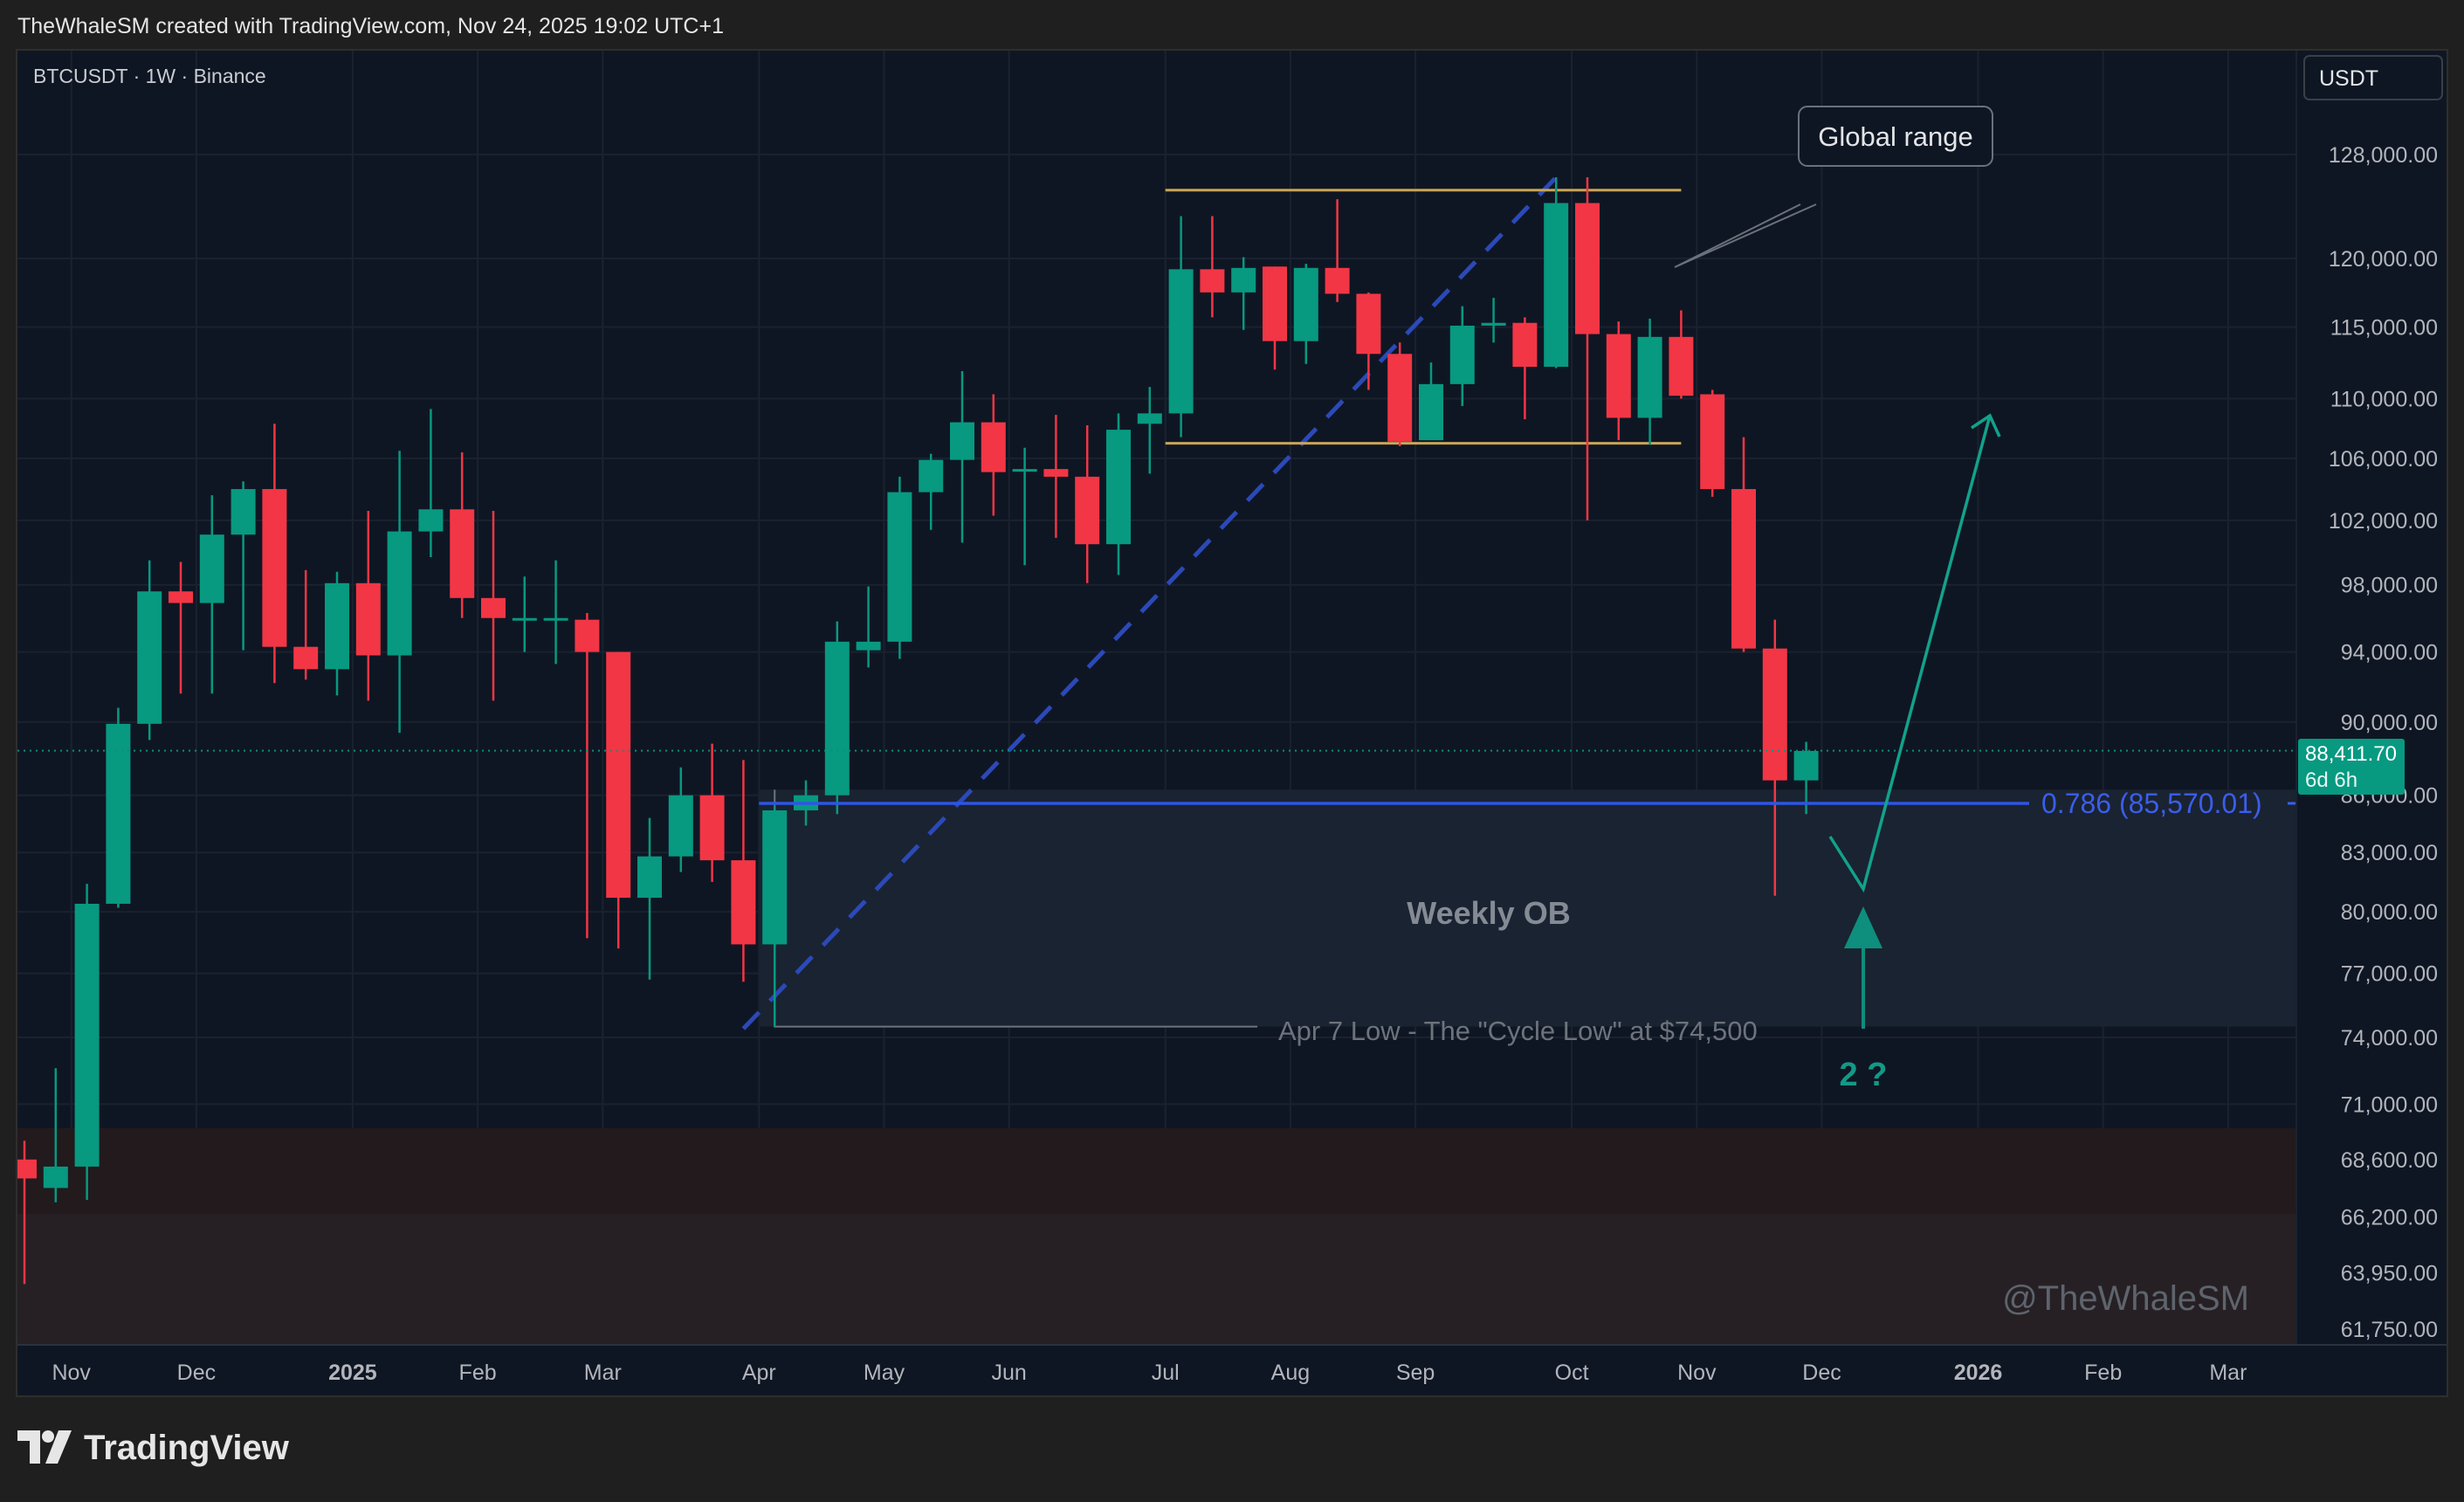 This screenshot has height=1502, width=2464. What do you see at coordinates (2331, 780) in the screenshot?
I see `bar-countdown: 6d 6h` at bounding box center [2331, 780].